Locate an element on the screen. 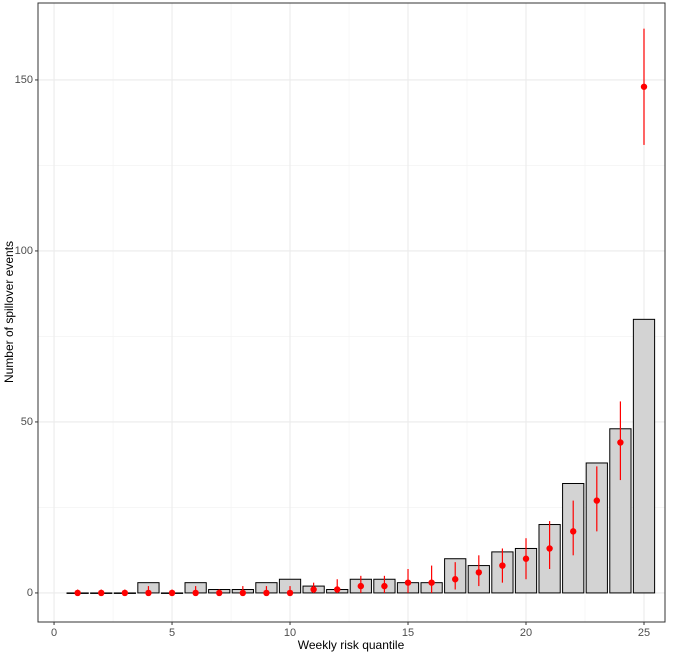 The image size is (685, 655). y-tick-label: 0 is located at coordinates (30, 593).